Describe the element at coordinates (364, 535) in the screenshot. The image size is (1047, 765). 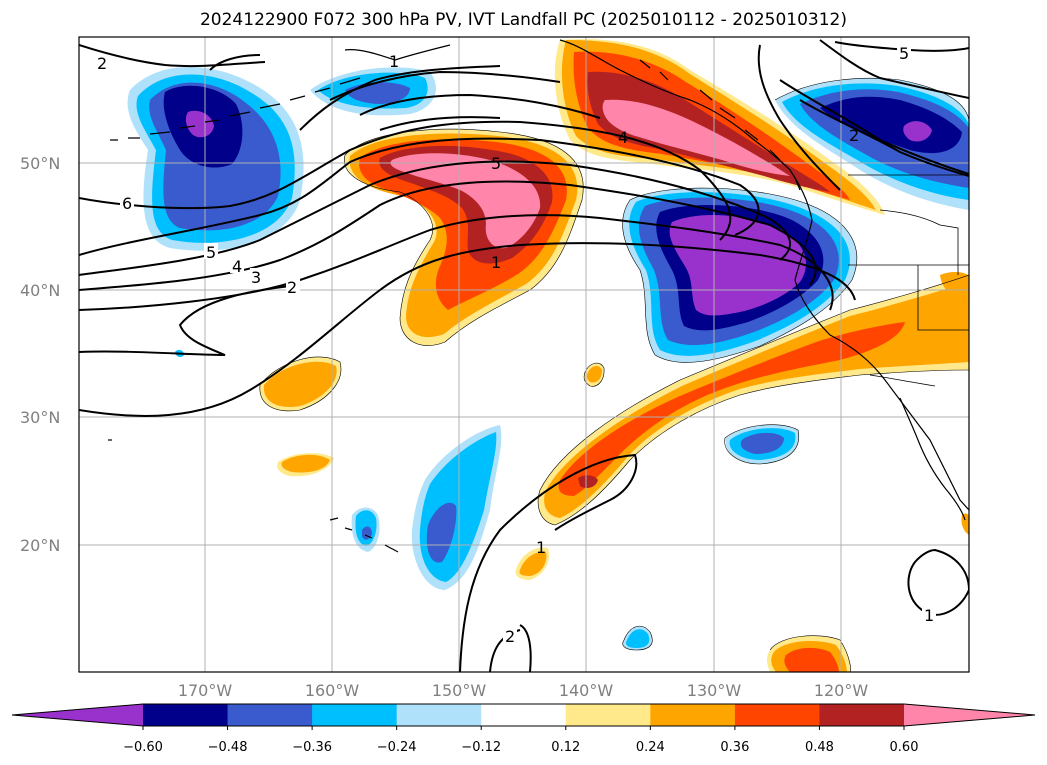
I see `hawaii-islands` at that location.